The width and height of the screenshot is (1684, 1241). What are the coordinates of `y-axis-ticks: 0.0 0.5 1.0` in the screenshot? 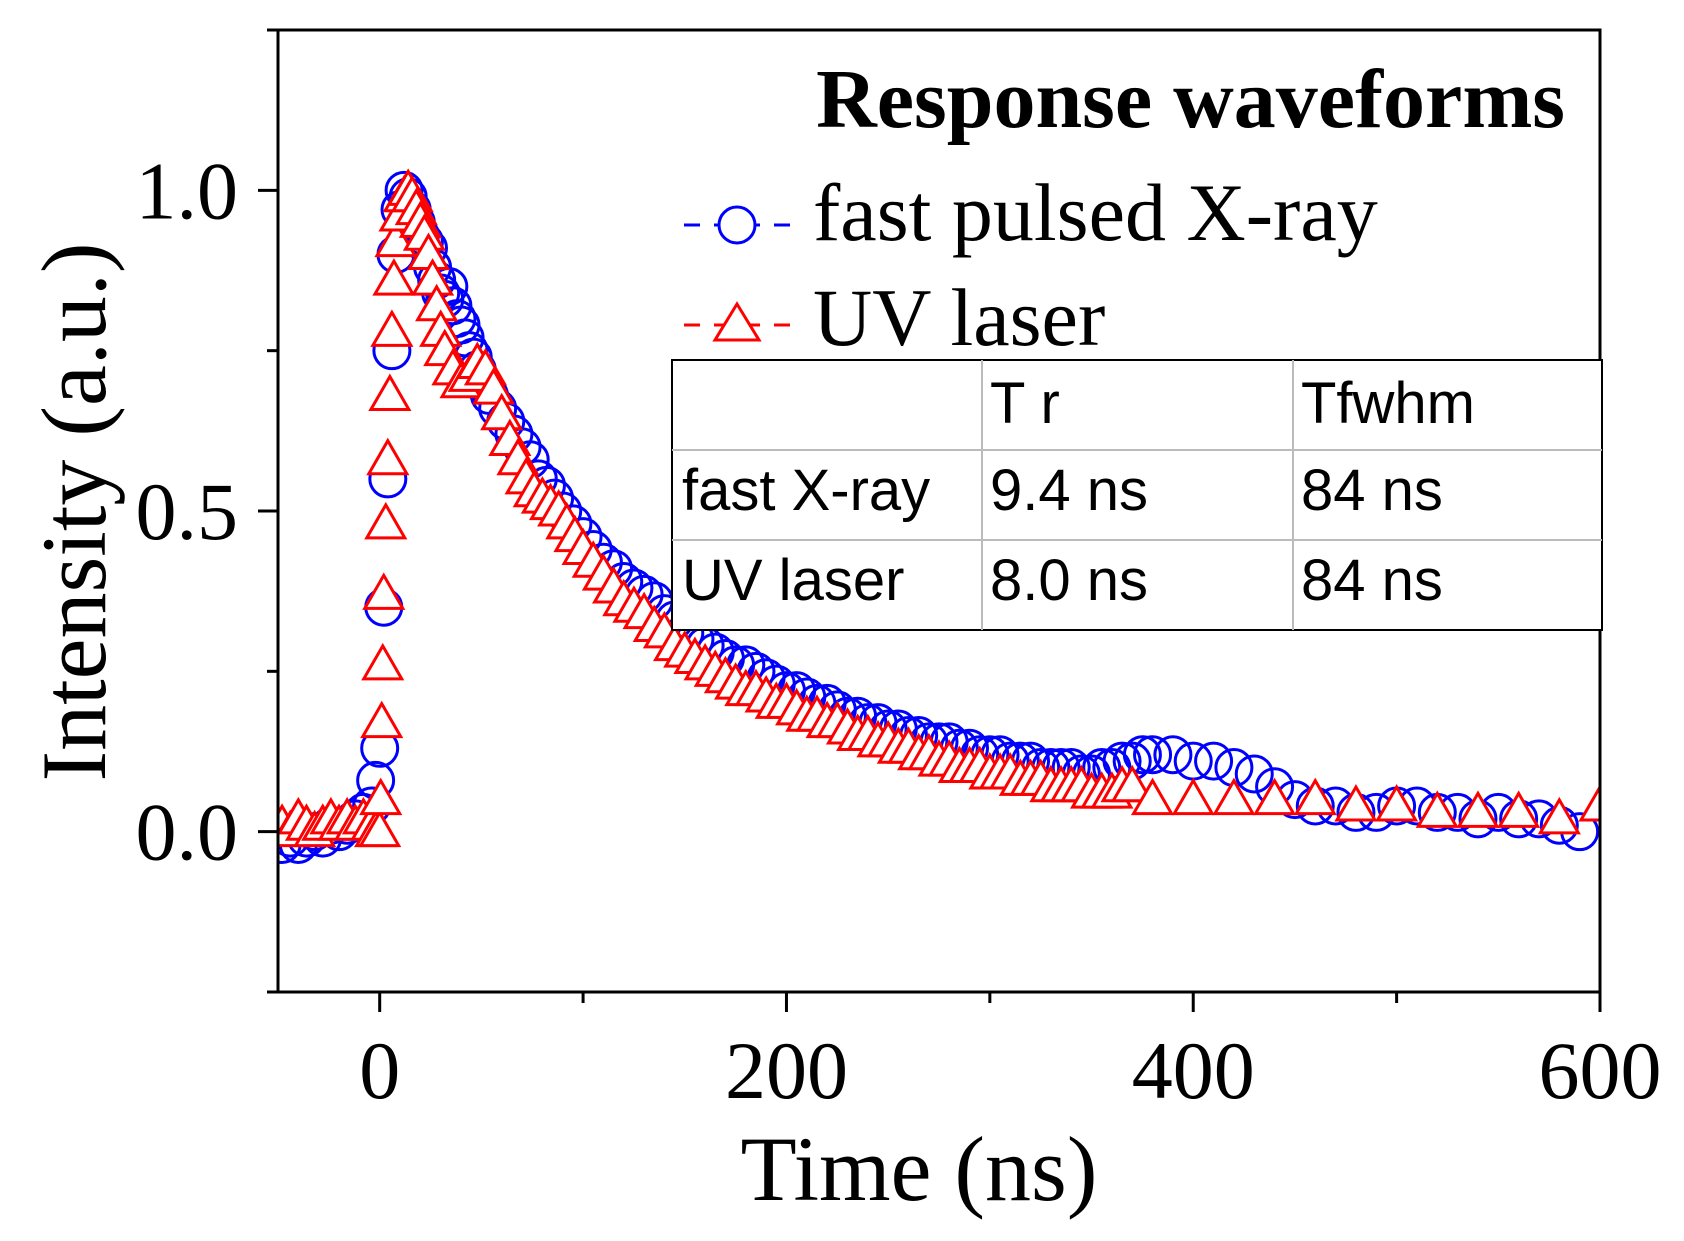 It's located at (207, 511).